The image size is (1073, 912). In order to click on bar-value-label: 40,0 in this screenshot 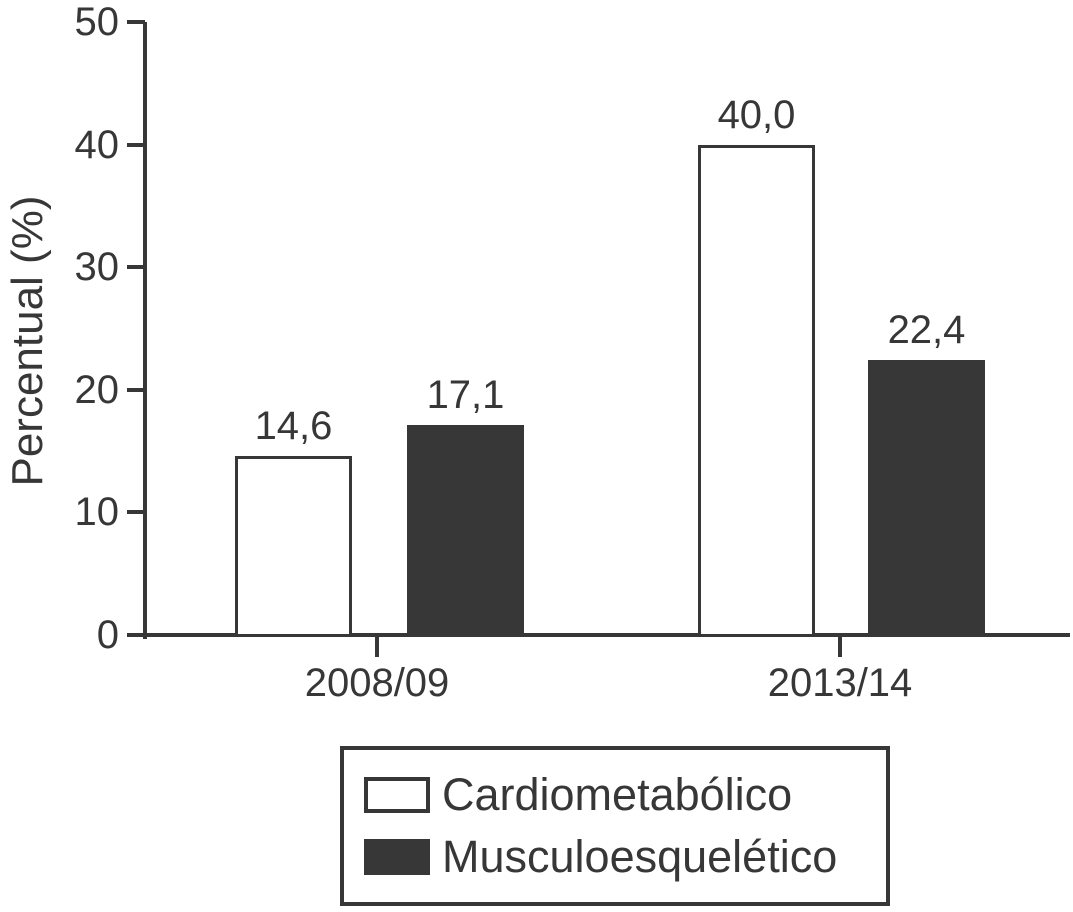, I will do `click(756, 114)`.